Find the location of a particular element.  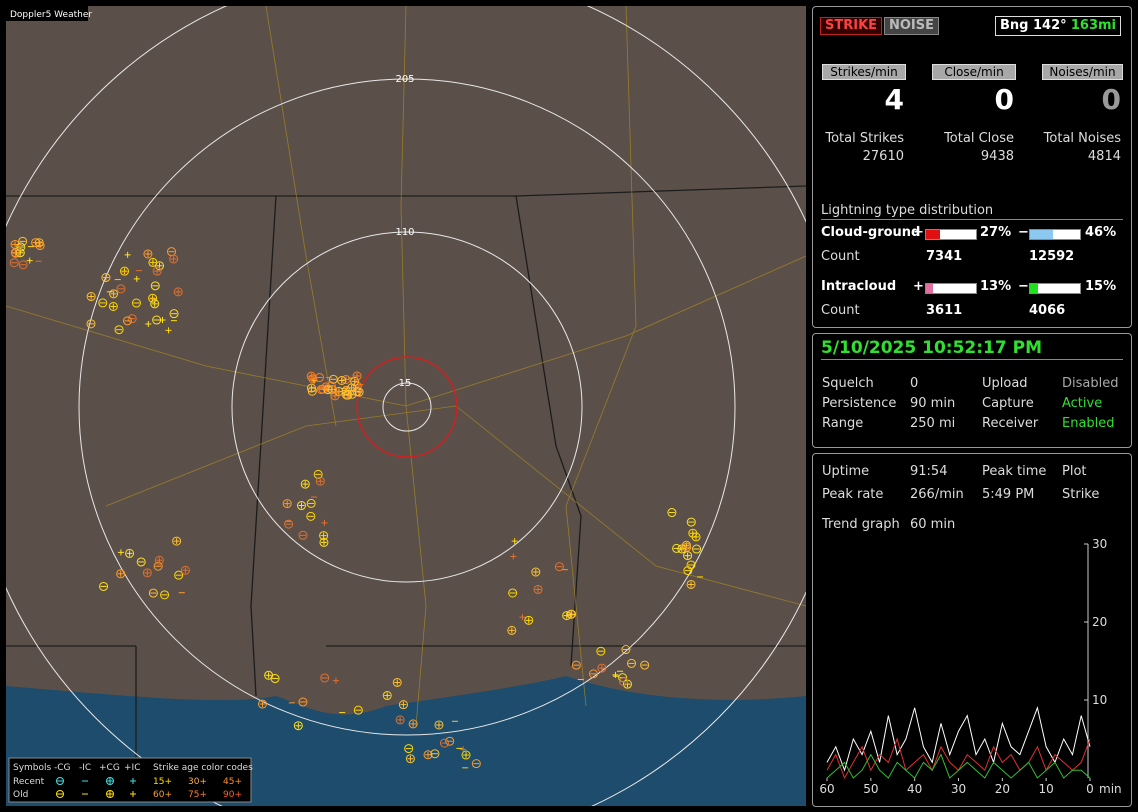

total-value: 9438 is located at coordinates (997, 156).